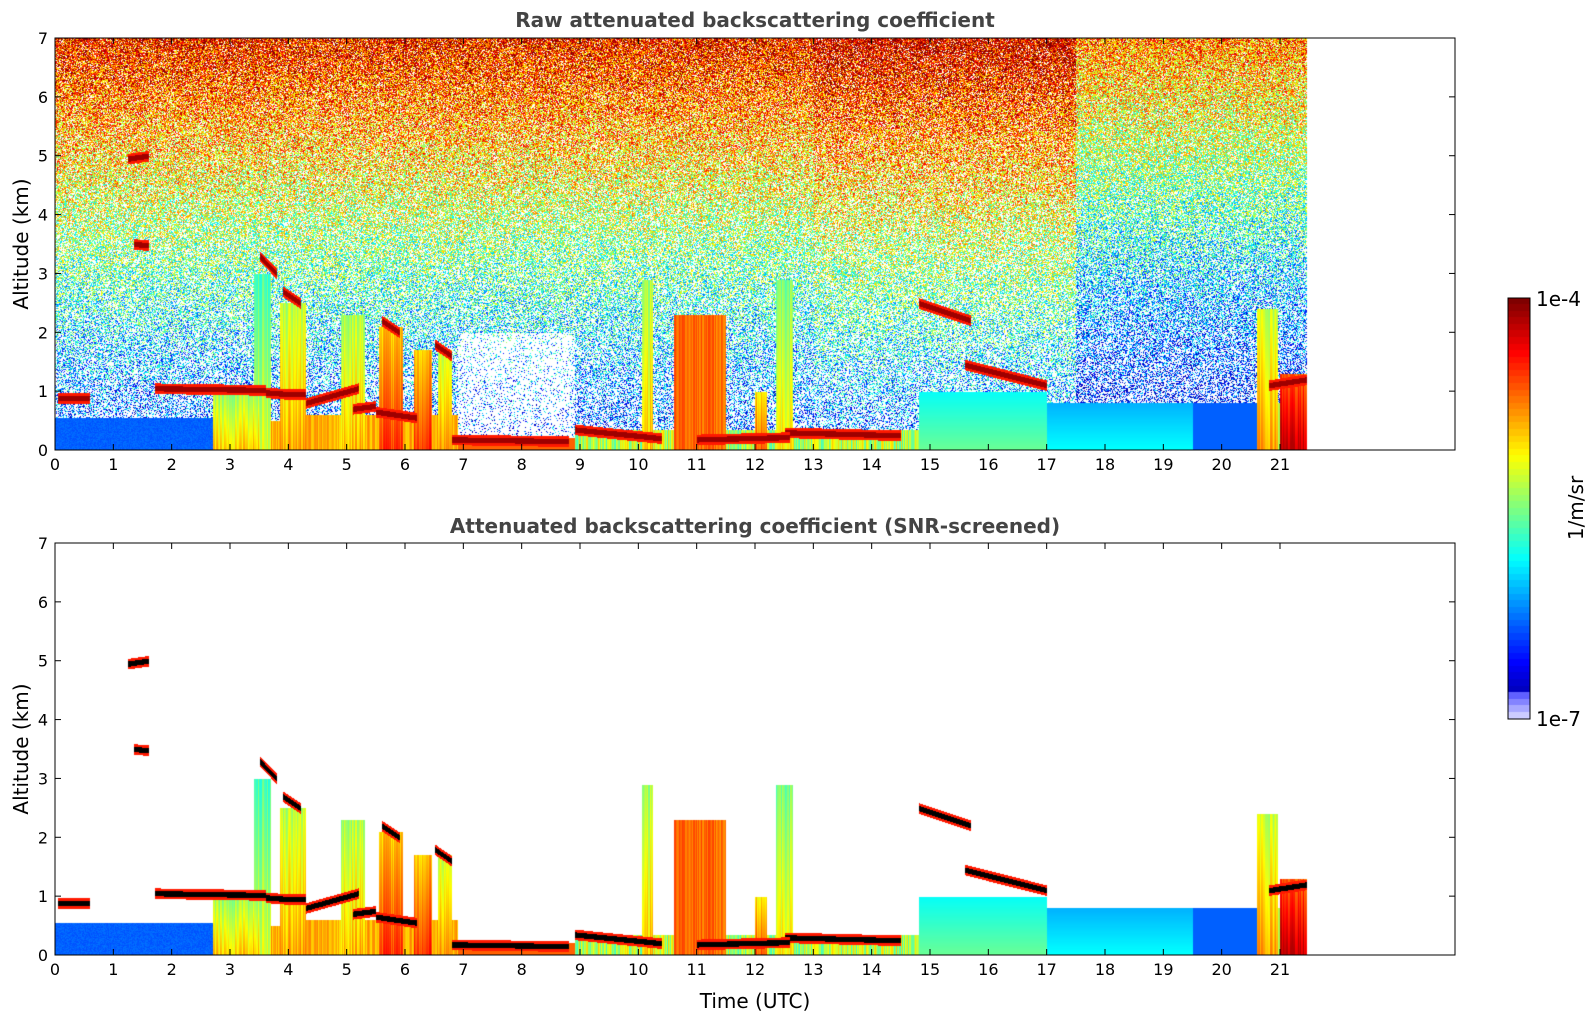  What do you see at coordinates (1576, 507) in the screenshot?
I see `colorbar-unit-label: 1/m/sr` at bounding box center [1576, 507].